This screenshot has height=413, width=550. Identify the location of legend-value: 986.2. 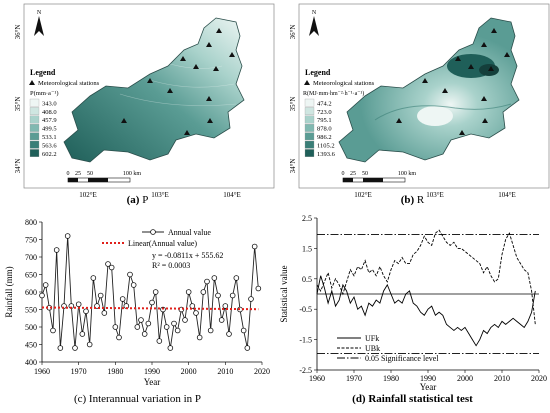
(324, 137).